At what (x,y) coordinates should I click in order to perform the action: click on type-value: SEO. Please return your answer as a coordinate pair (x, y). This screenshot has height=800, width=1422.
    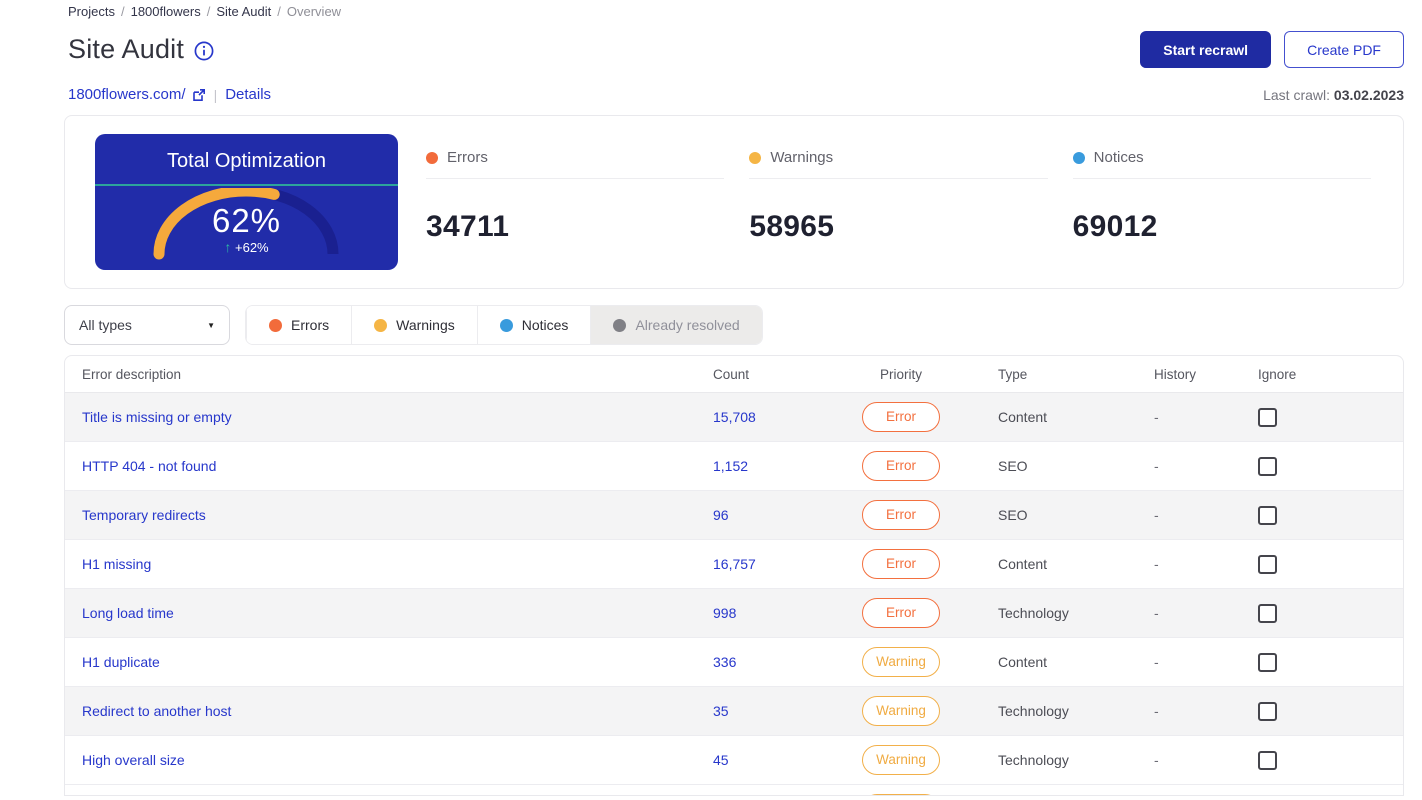
    Looking at the image, I should click on (1013, 515).